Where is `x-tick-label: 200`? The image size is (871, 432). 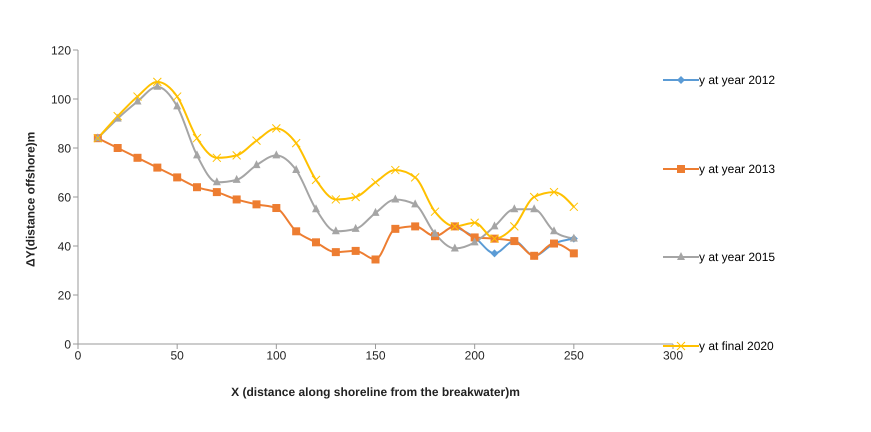 x-tick-label: 200 is located at coordinates (474, 355).